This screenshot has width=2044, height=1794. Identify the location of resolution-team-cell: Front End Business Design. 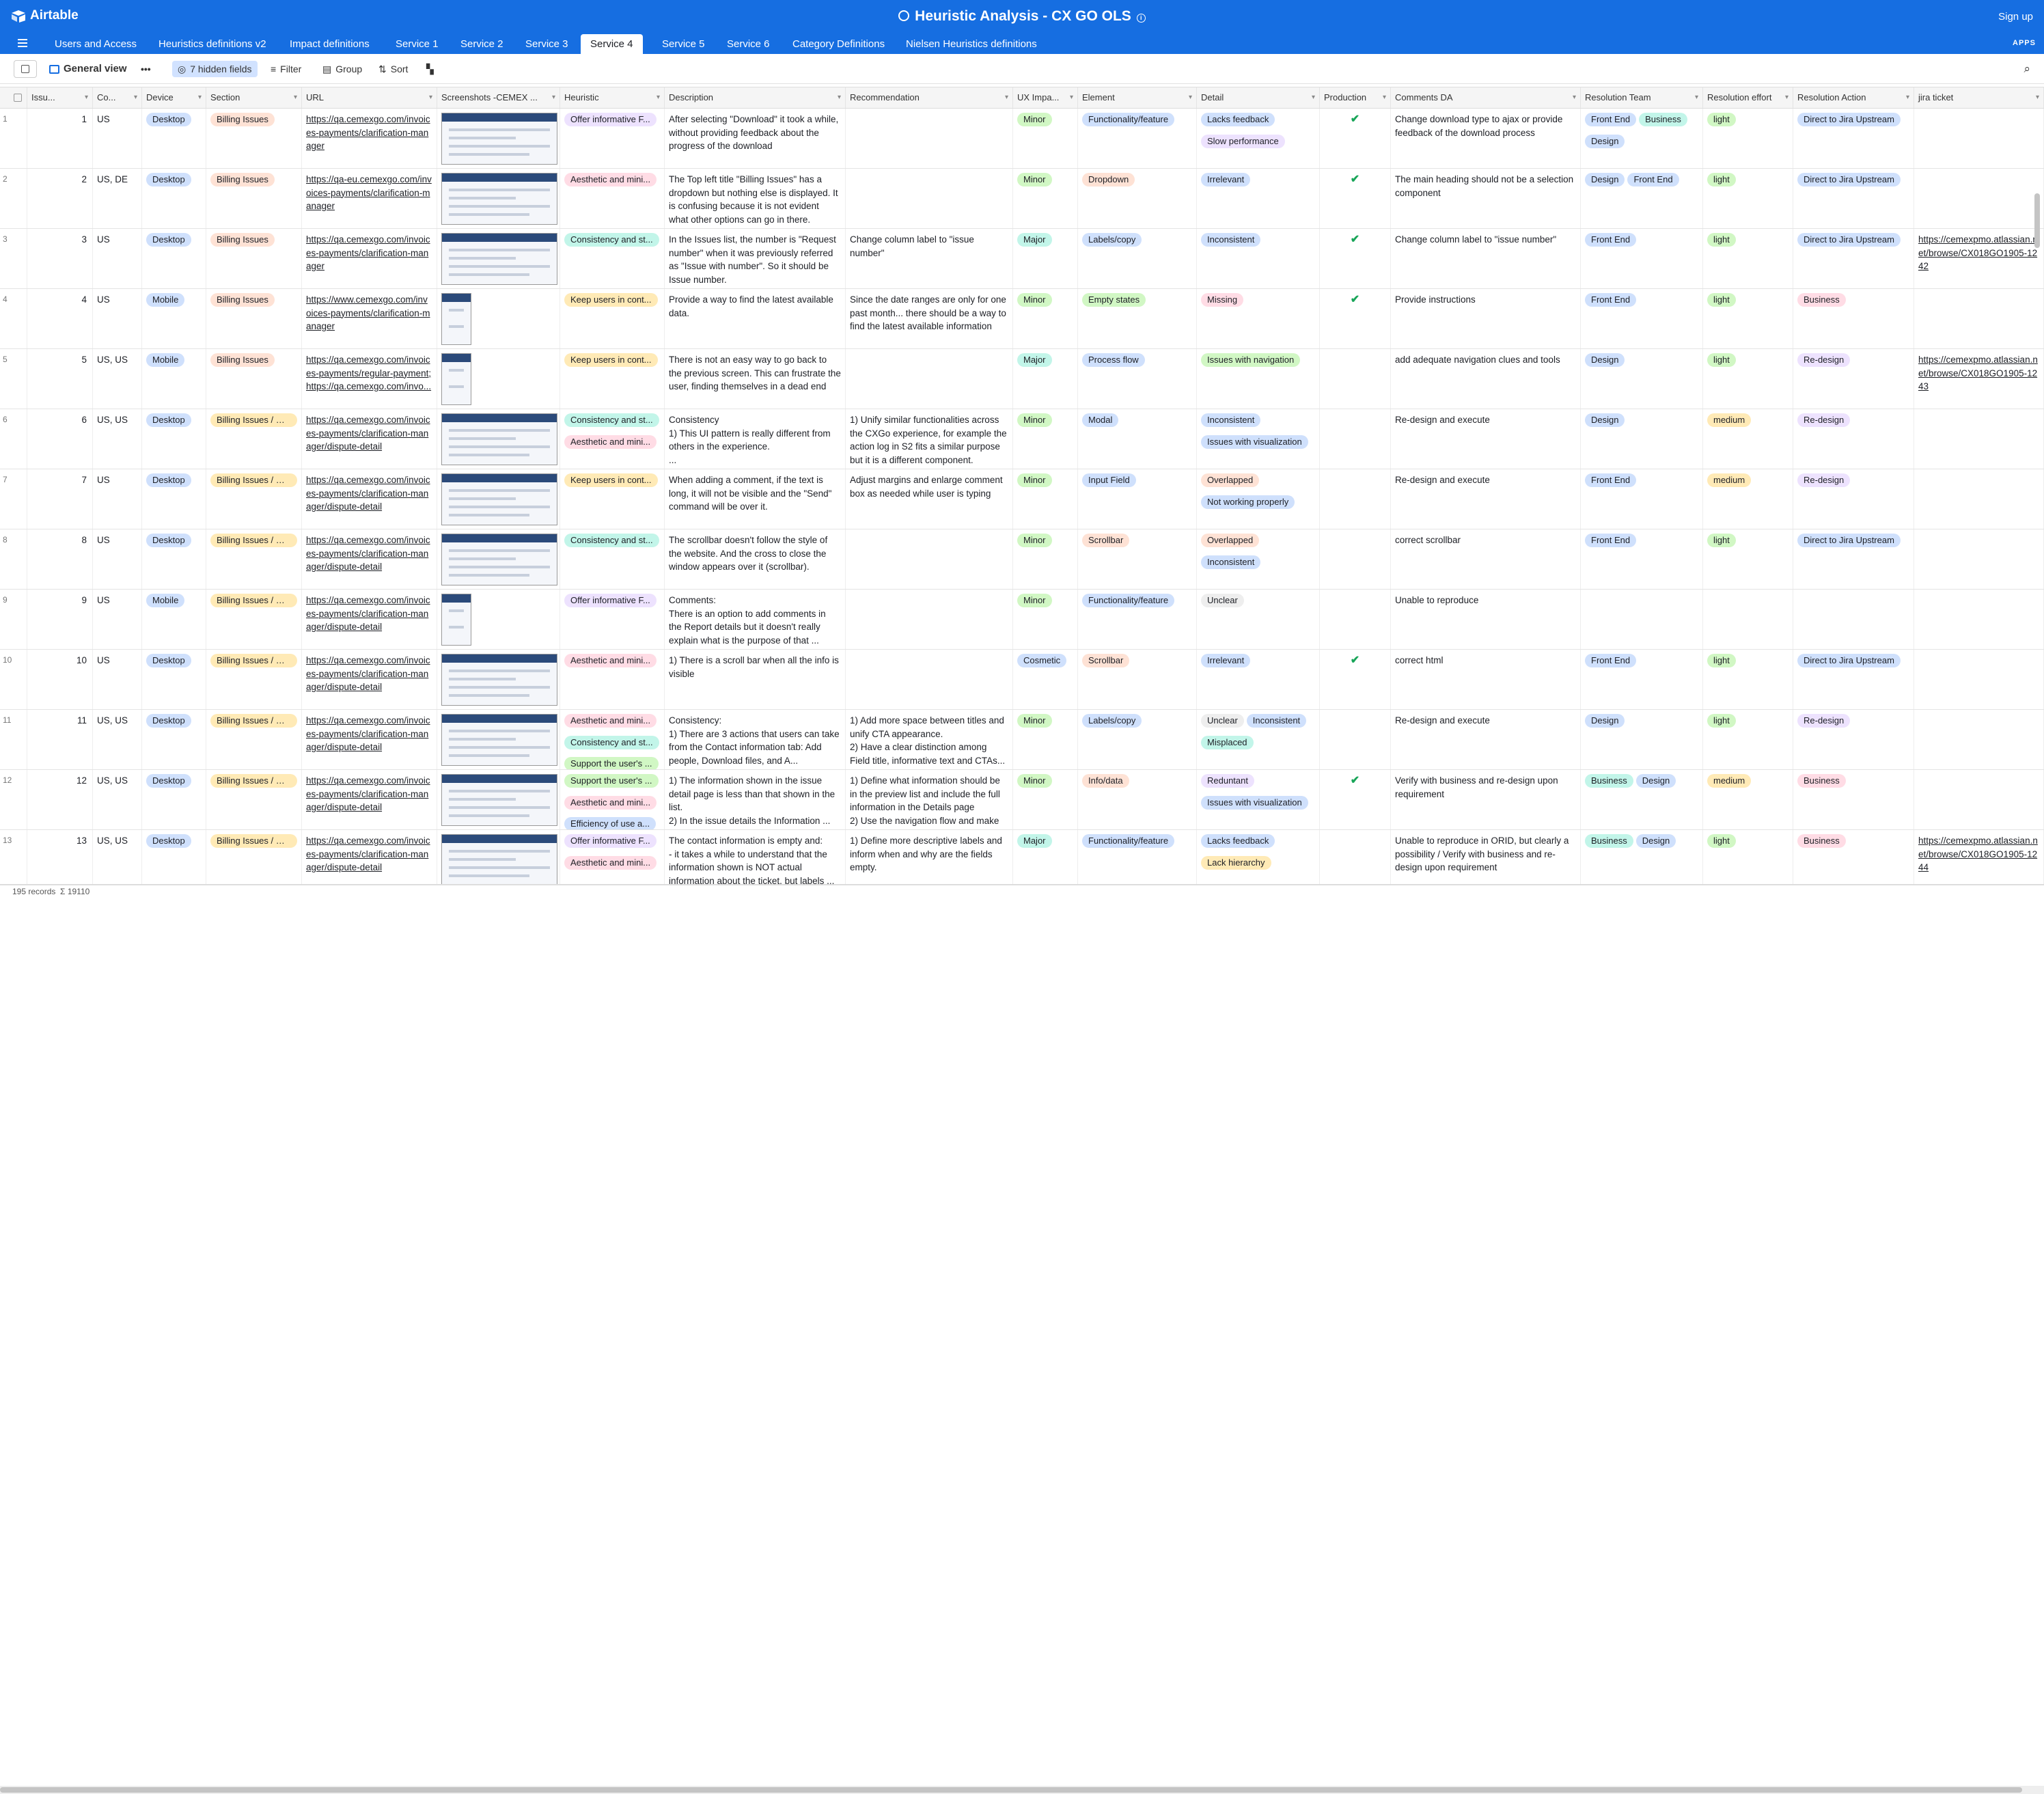
(1642, 139).